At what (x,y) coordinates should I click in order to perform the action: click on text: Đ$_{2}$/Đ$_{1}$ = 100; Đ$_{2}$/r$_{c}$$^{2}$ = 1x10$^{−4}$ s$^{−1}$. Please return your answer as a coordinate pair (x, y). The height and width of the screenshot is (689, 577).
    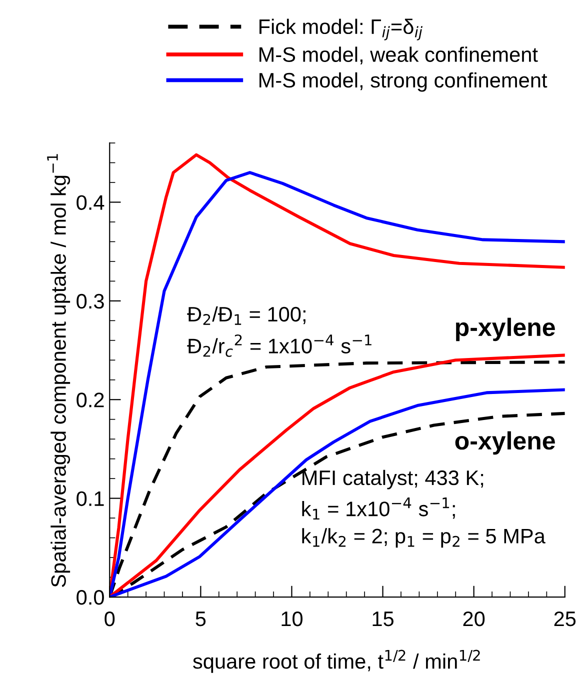
    Looking at the image, I should click on (279, 331).